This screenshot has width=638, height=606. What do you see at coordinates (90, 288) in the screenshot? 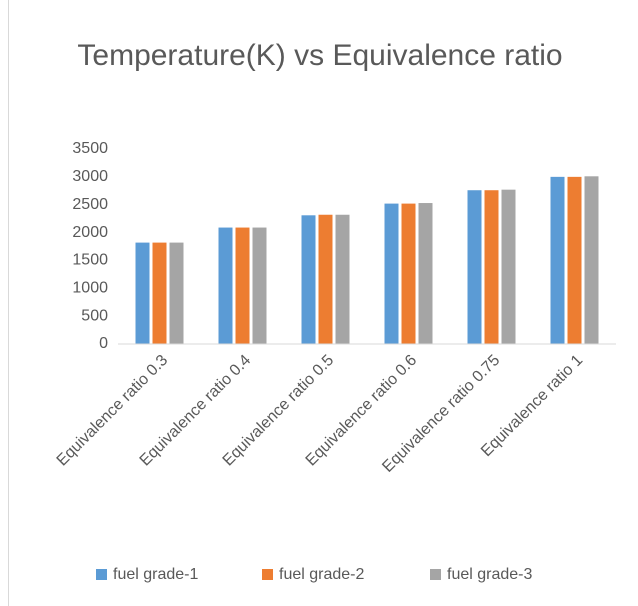
I see `y-tick-label: 1000` at bounding box center [90, 288].